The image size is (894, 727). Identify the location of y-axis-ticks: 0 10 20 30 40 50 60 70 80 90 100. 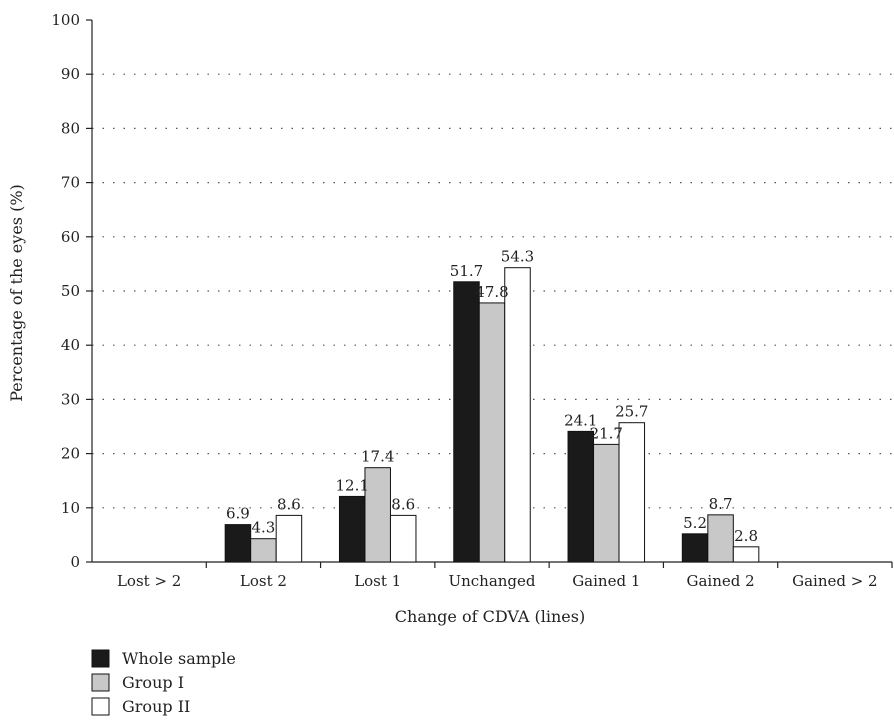
(71, 291).